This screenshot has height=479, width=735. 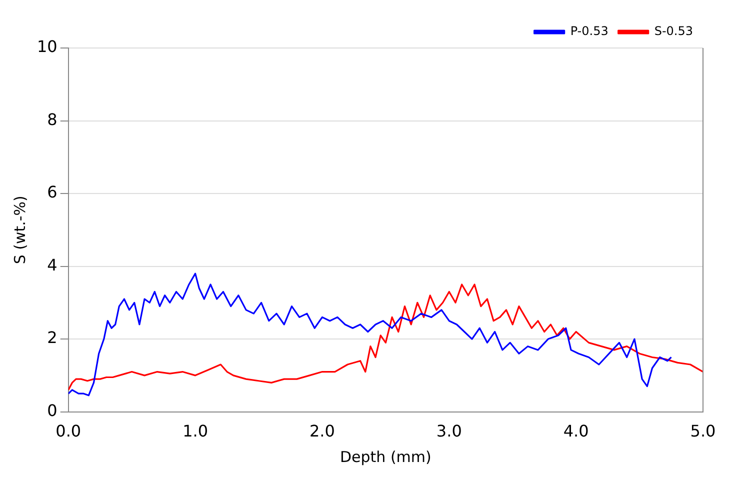 What do you see at coordinates (703, 431) in the screenshot?
I see `x-tick-label: 5.0` at bounding box center [703, 431].